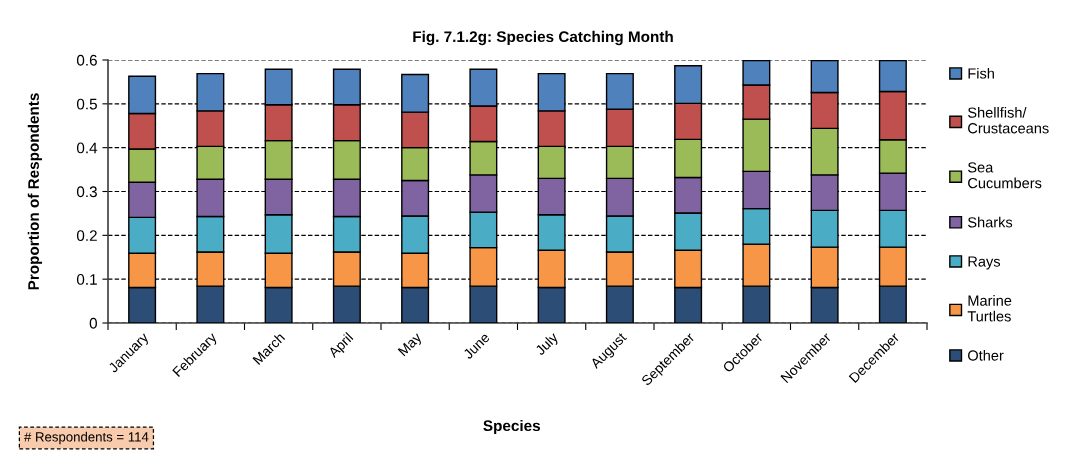  I want to click on legend-label: Sharks, so click(990, 222).